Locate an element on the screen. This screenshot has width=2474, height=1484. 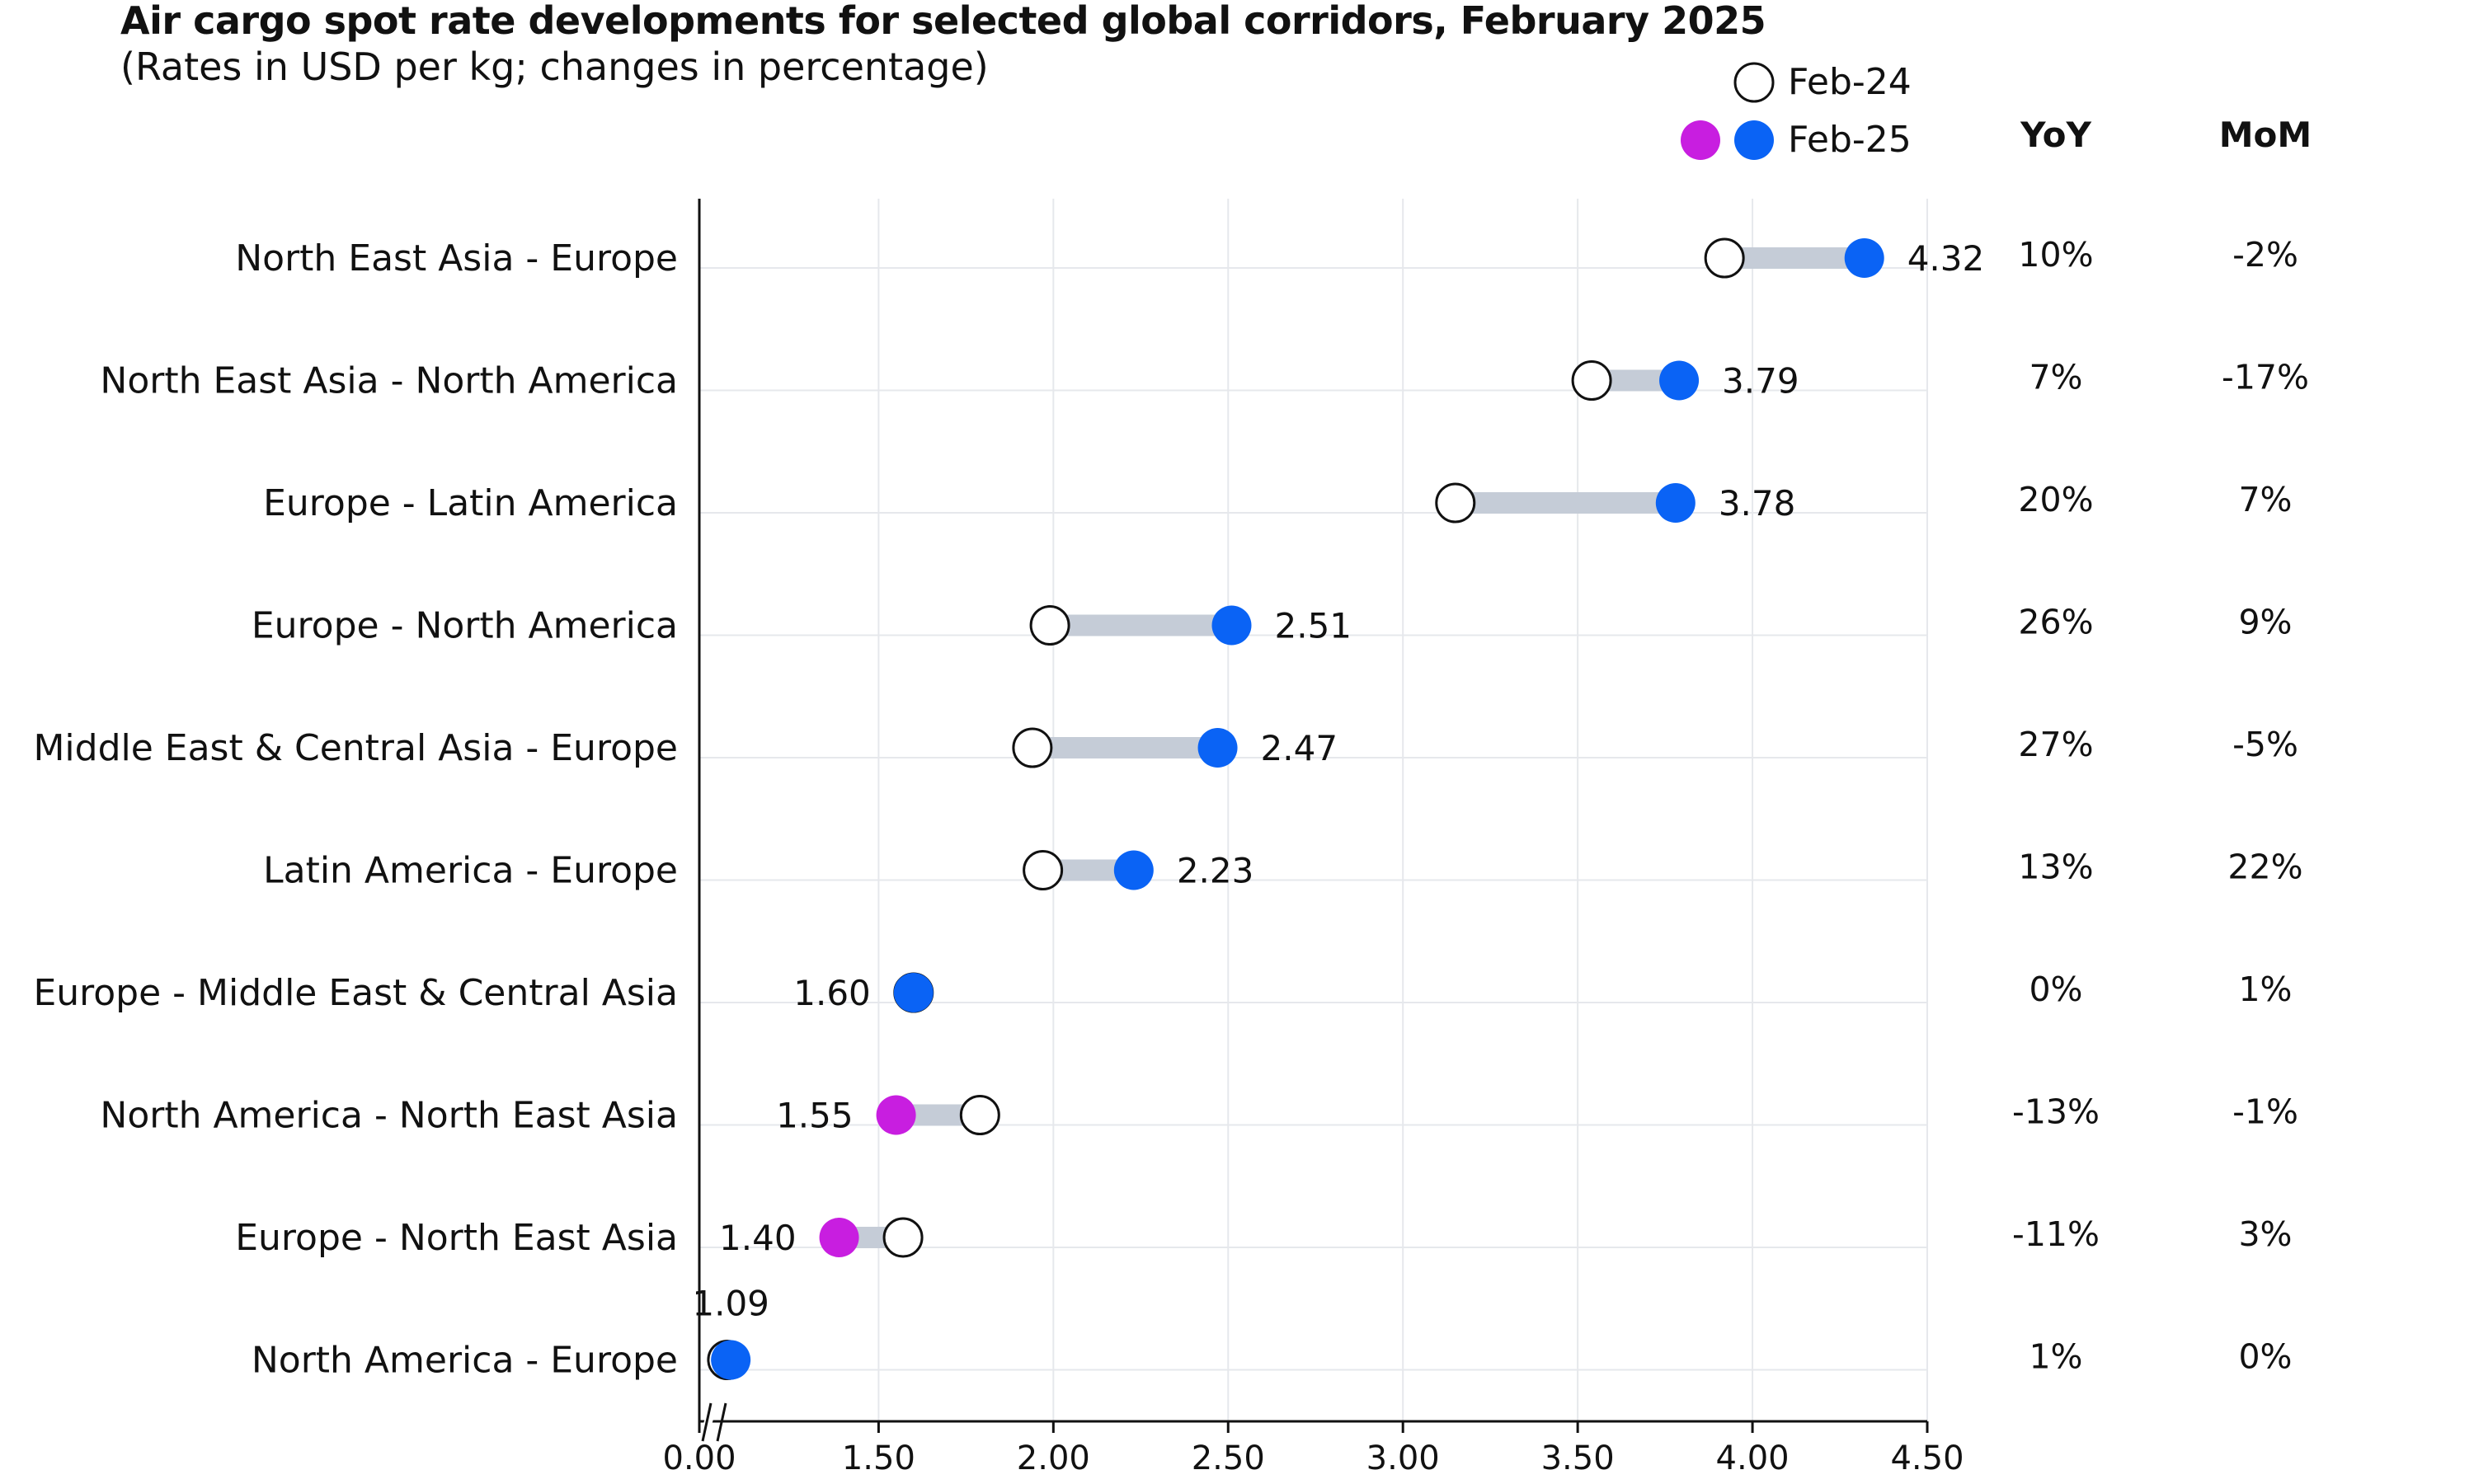
mom-value: -17% is located at coordinates (2265, 377).